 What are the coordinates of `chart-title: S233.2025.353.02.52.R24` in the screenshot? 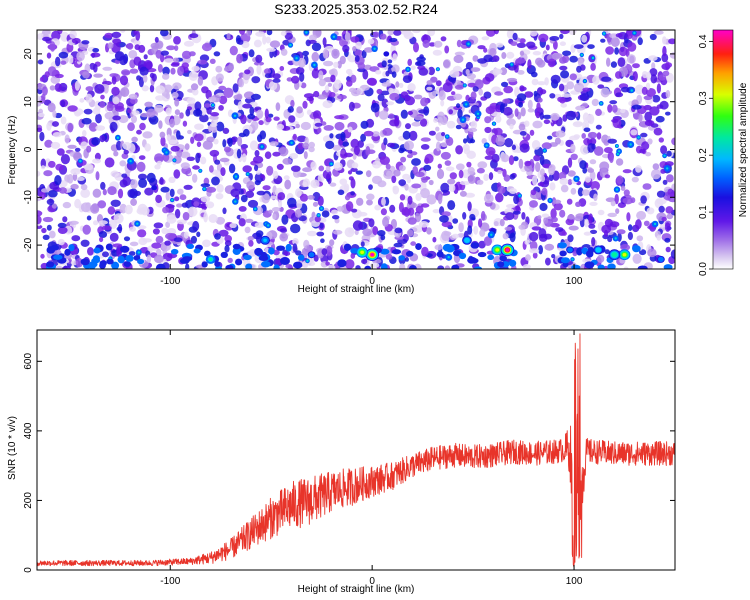 It's located at (356, 9).